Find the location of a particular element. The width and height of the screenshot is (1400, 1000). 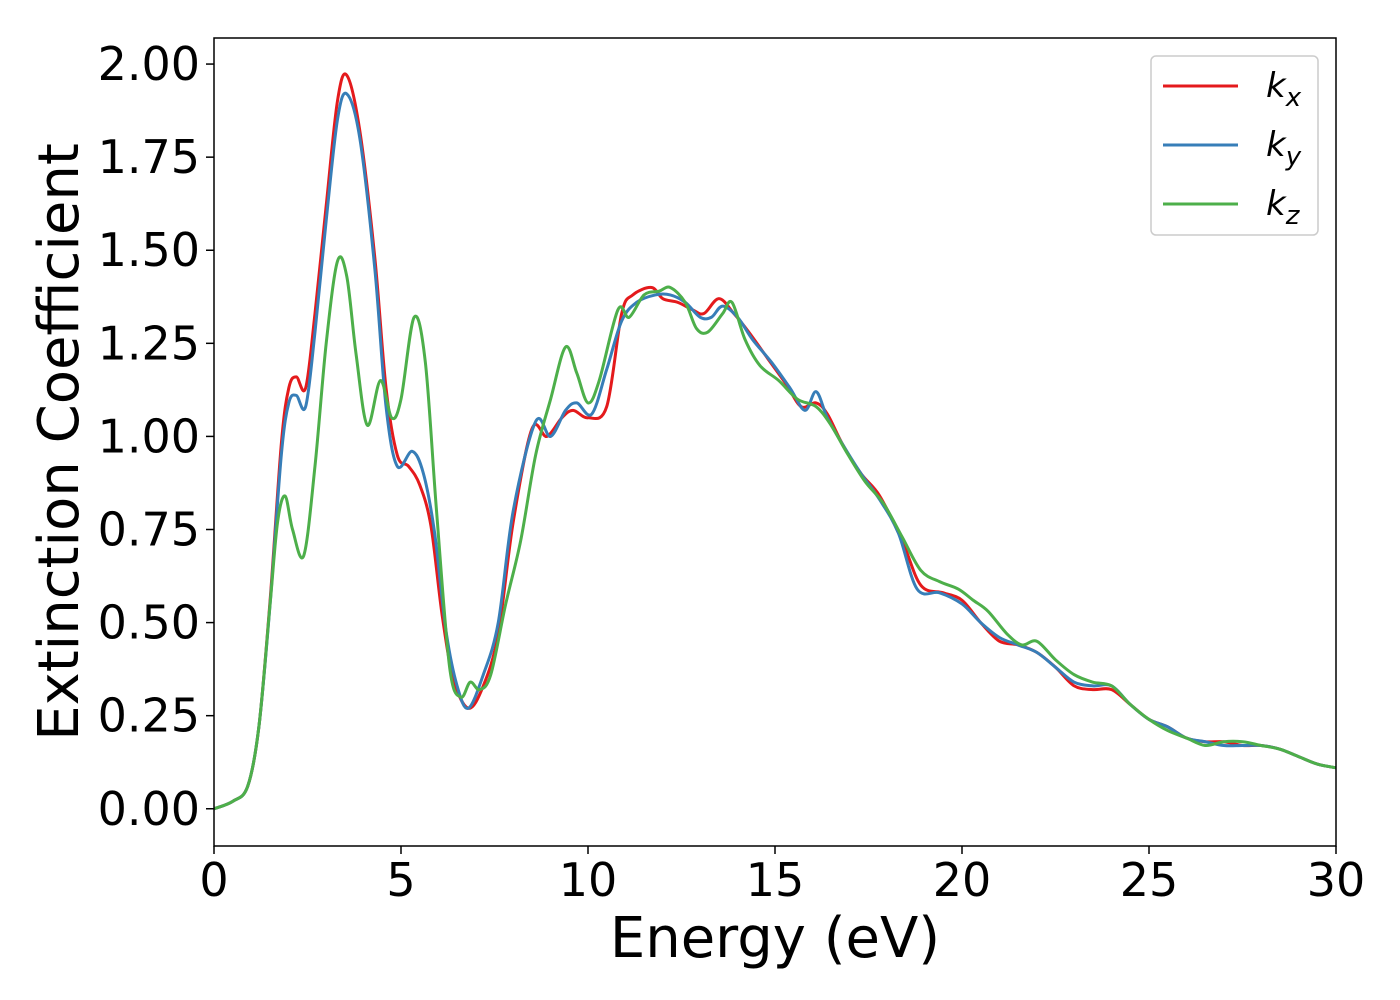

legend-label-kz: kz is located at coordinates (1283, 207).